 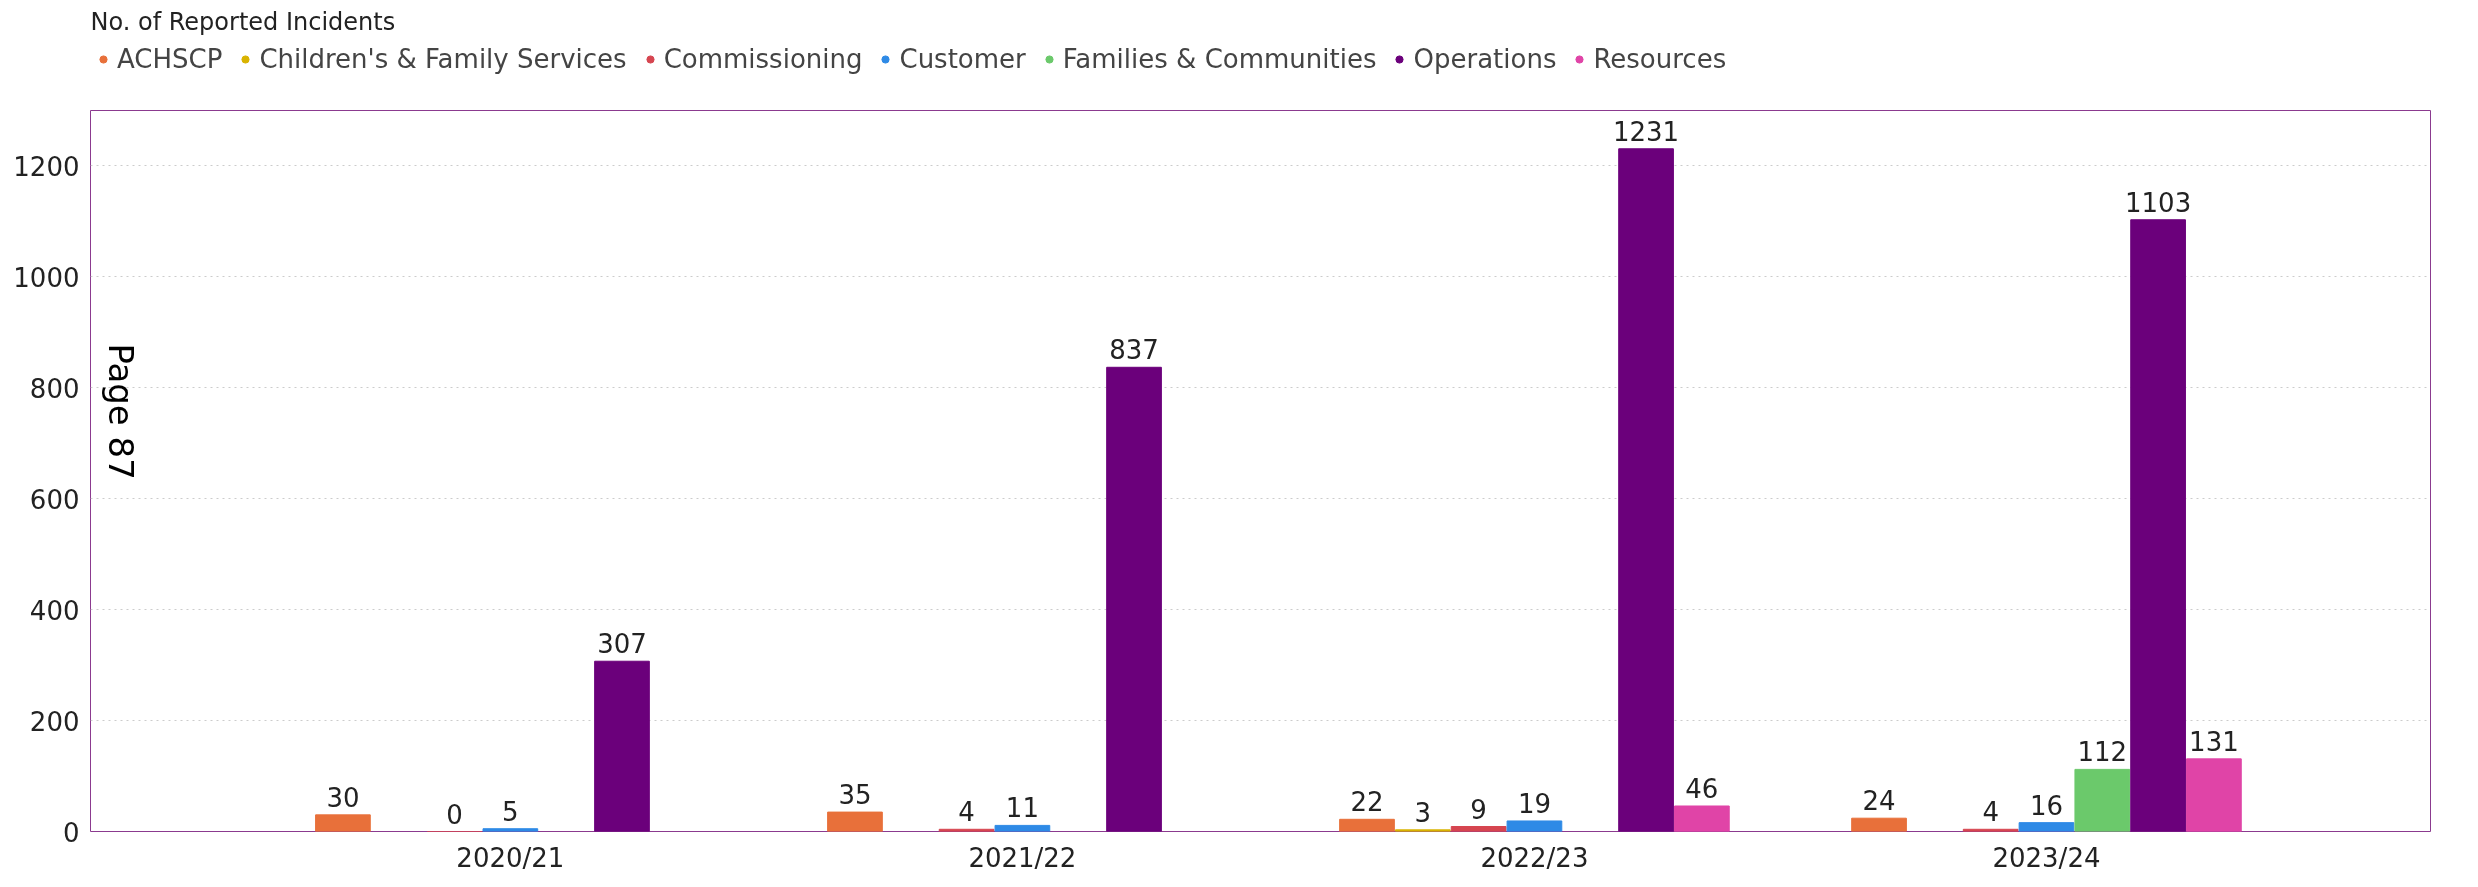 What do you see at coordinates (510, 811) in the screenshot?
I see `data-label: 5` at bounding box center [510, 811].